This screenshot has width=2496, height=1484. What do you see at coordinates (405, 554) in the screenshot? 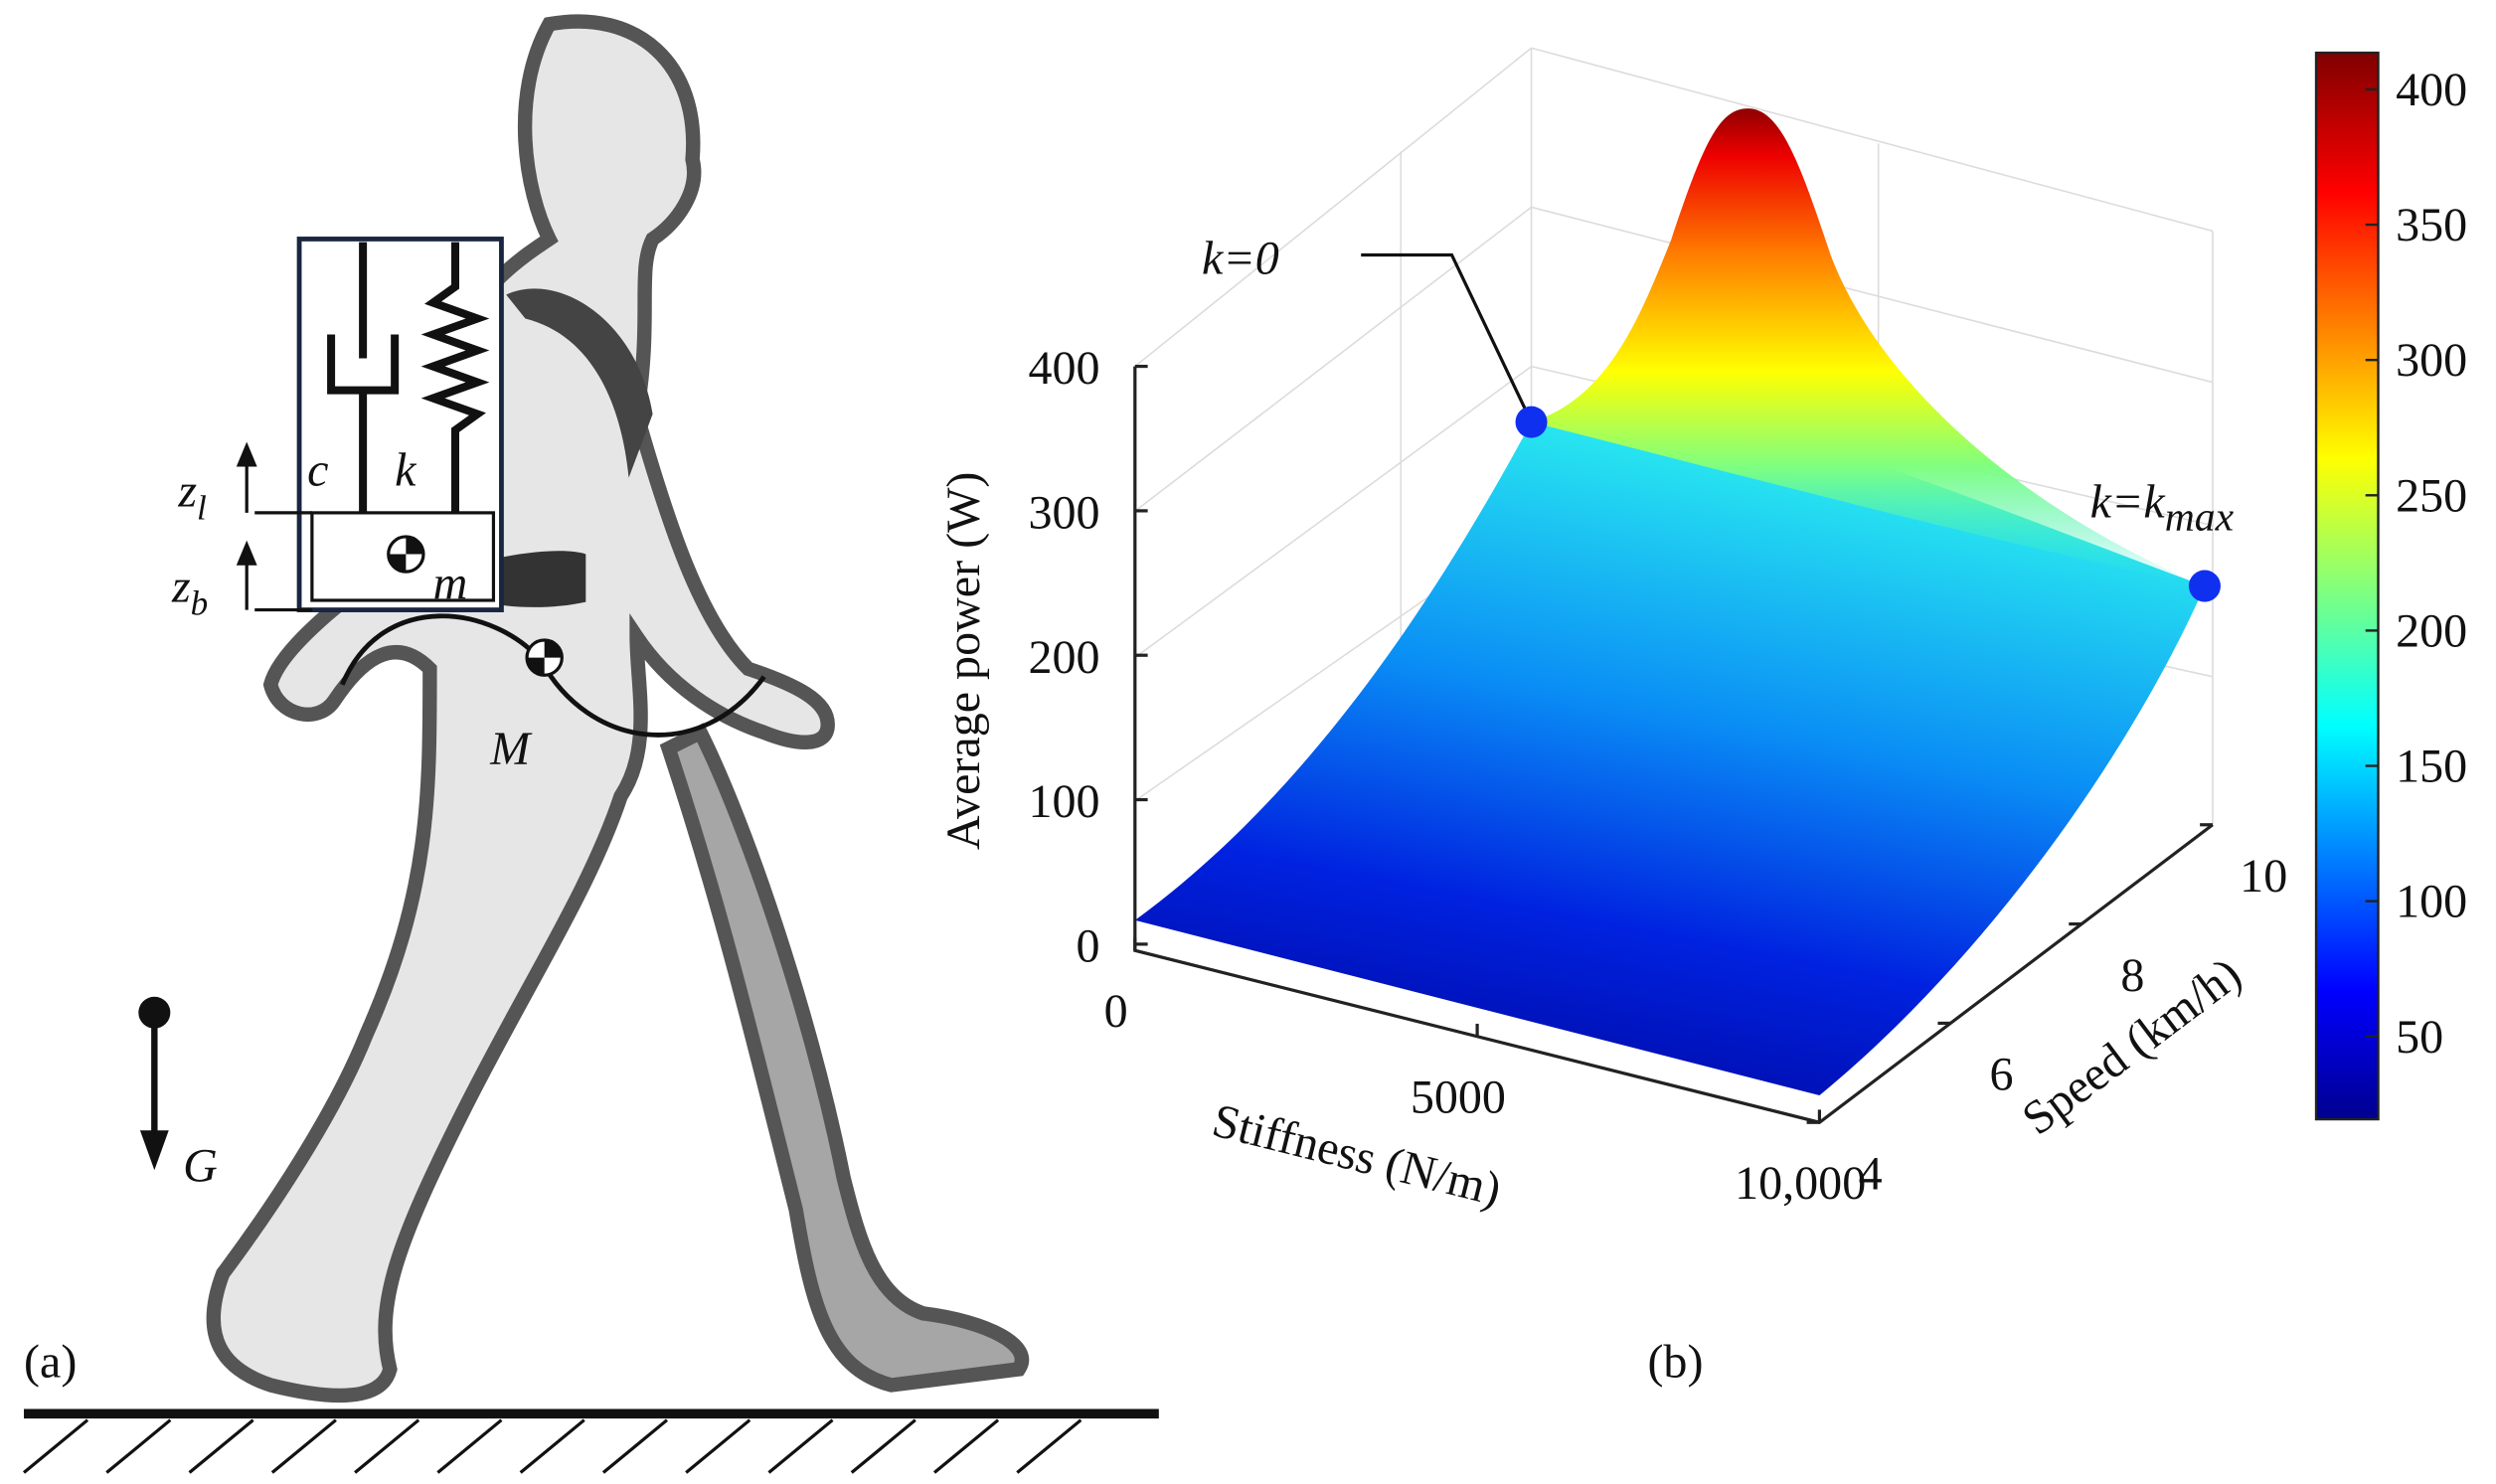
I see `mass-symbol-fill` at bounding box center [405, 554].